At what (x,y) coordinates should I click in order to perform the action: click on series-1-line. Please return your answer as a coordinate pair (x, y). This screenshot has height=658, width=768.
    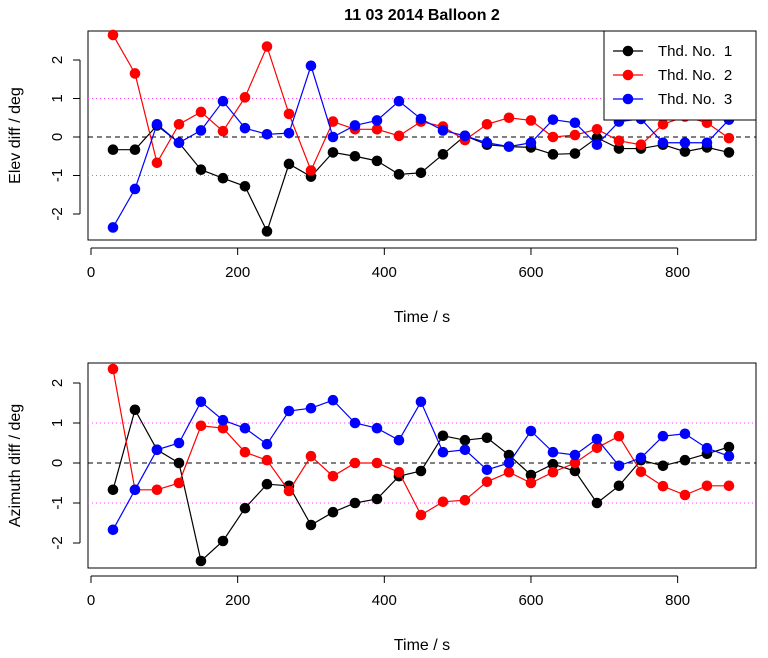
    Looking at the image, I should click on (421, 178).